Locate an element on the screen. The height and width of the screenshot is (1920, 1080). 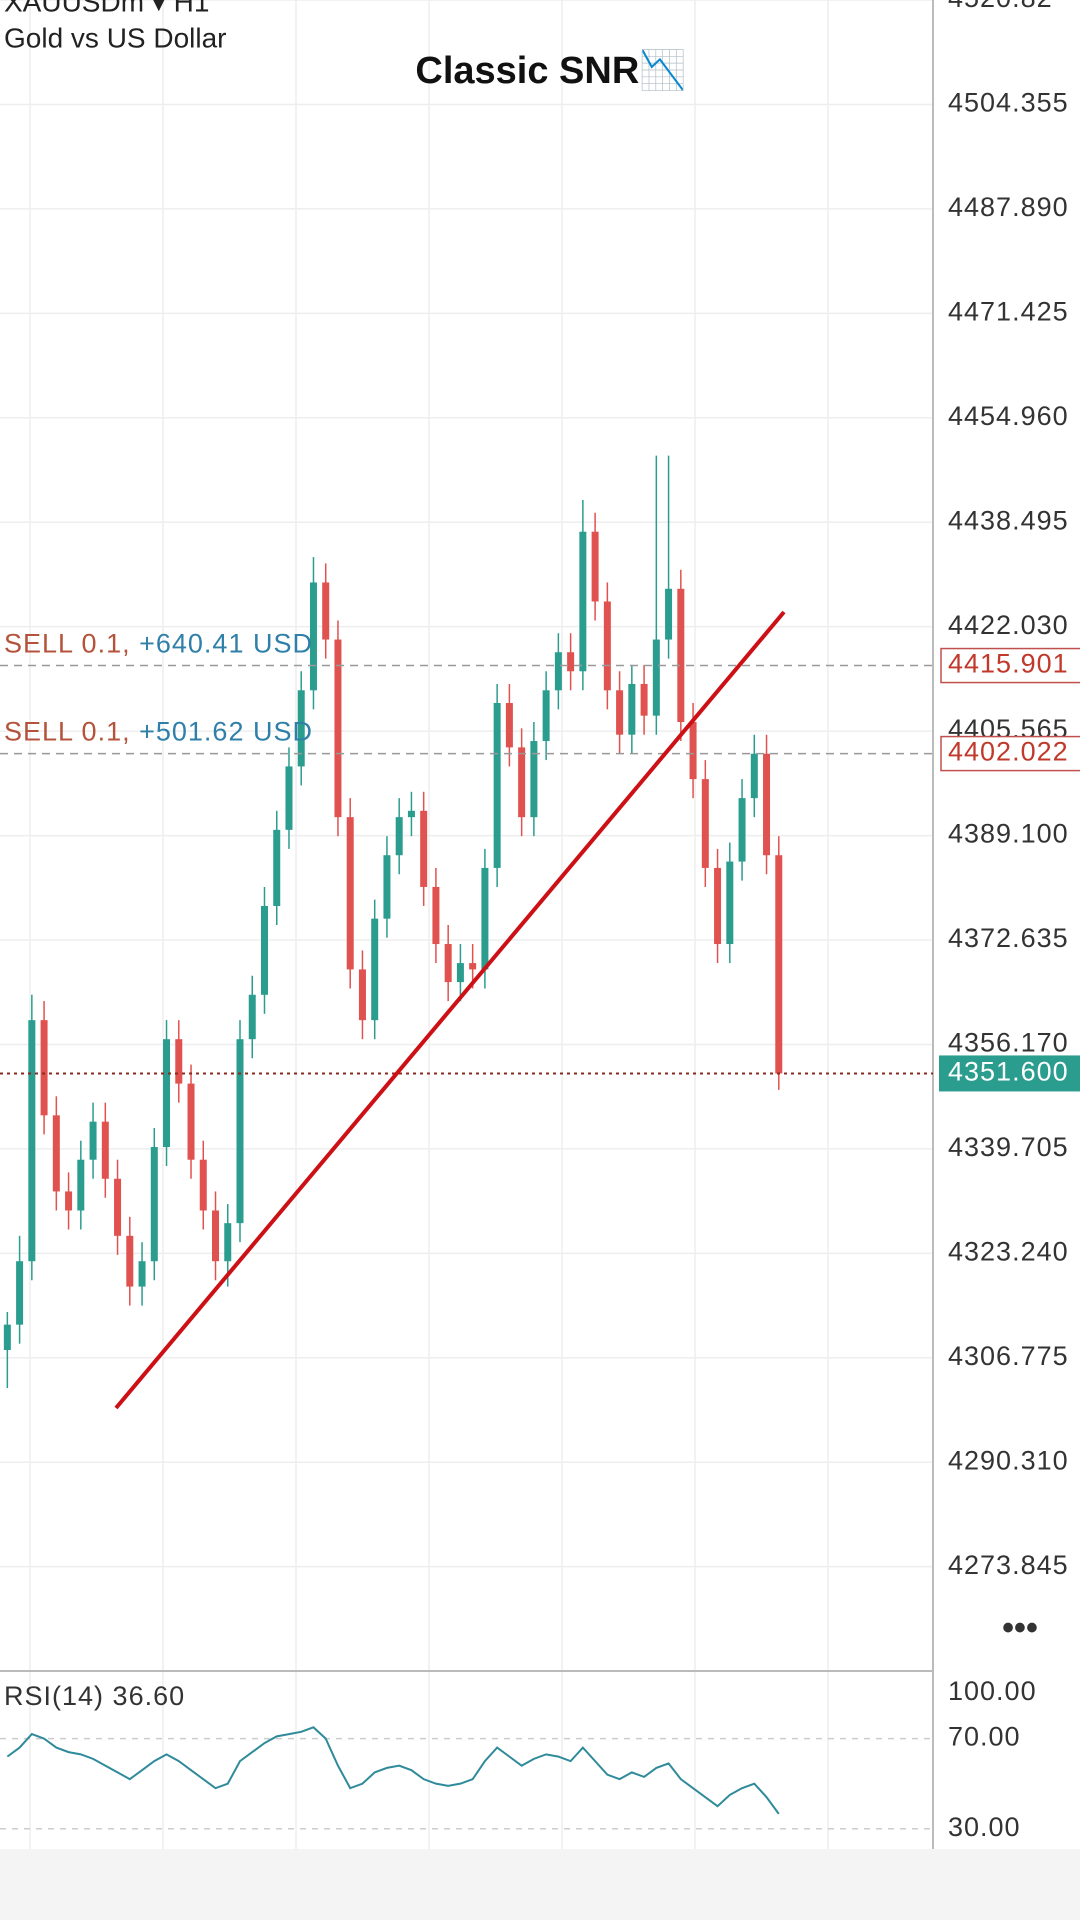
y-tick-label: 4471.425 is located at coordinates (1008, 311).